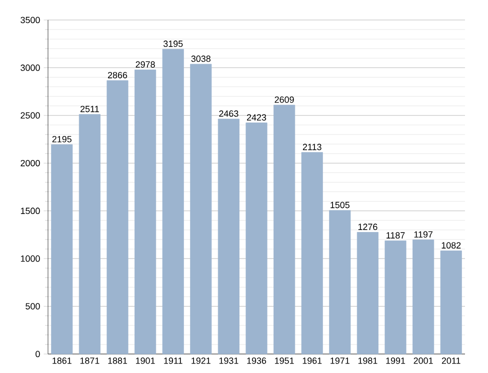 Image resolution: width=488 pixels, height=373 pixels. What do you see at coordinates (200, 59) in the screenshot?
I see `data-label: 3038` at bounding box center [200, 59].